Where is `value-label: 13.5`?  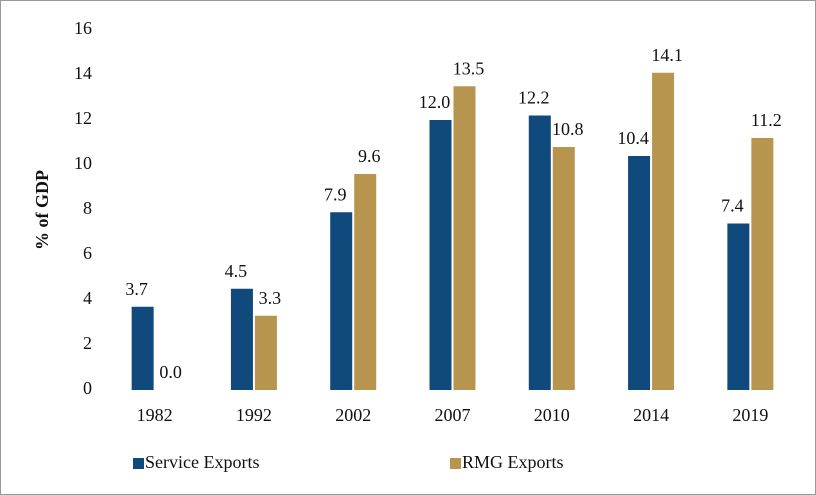
value-label: 13.5 is located at coordinates (469, 68).